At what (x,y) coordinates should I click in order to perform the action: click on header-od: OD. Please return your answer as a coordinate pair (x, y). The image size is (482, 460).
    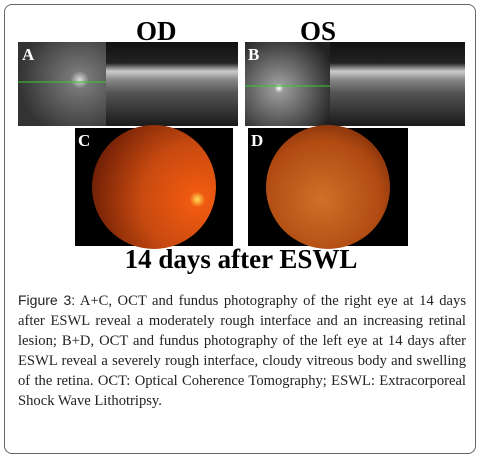
    Looking at the image, I should click on (156, 31).